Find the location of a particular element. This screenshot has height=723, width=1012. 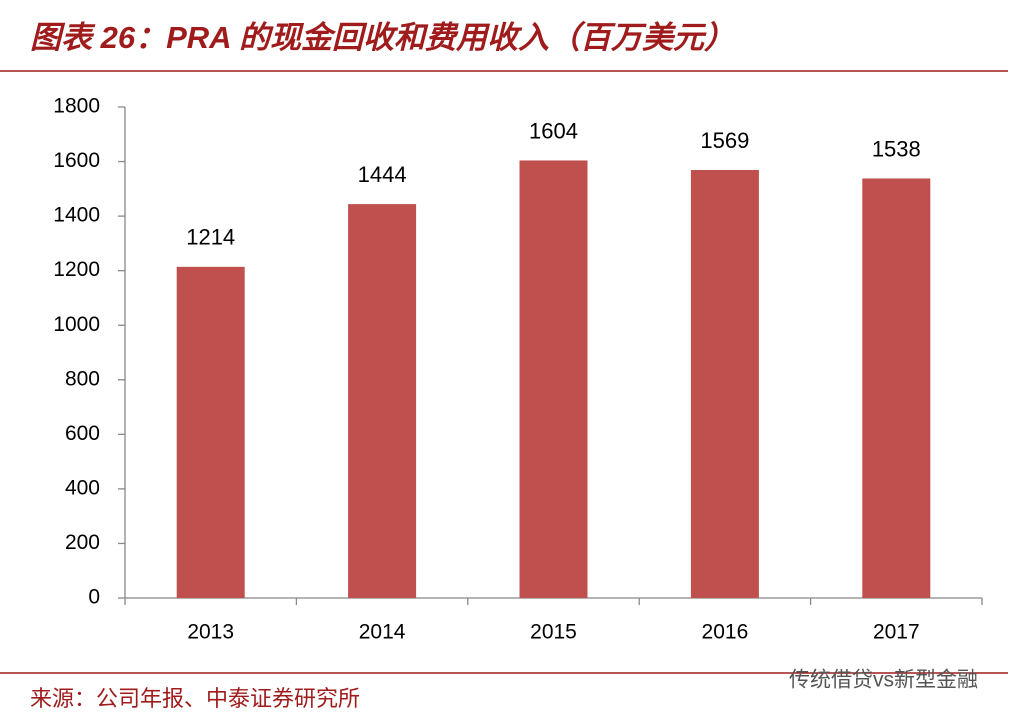

y-tick-label: 600 is located at coordinates (82, 433).